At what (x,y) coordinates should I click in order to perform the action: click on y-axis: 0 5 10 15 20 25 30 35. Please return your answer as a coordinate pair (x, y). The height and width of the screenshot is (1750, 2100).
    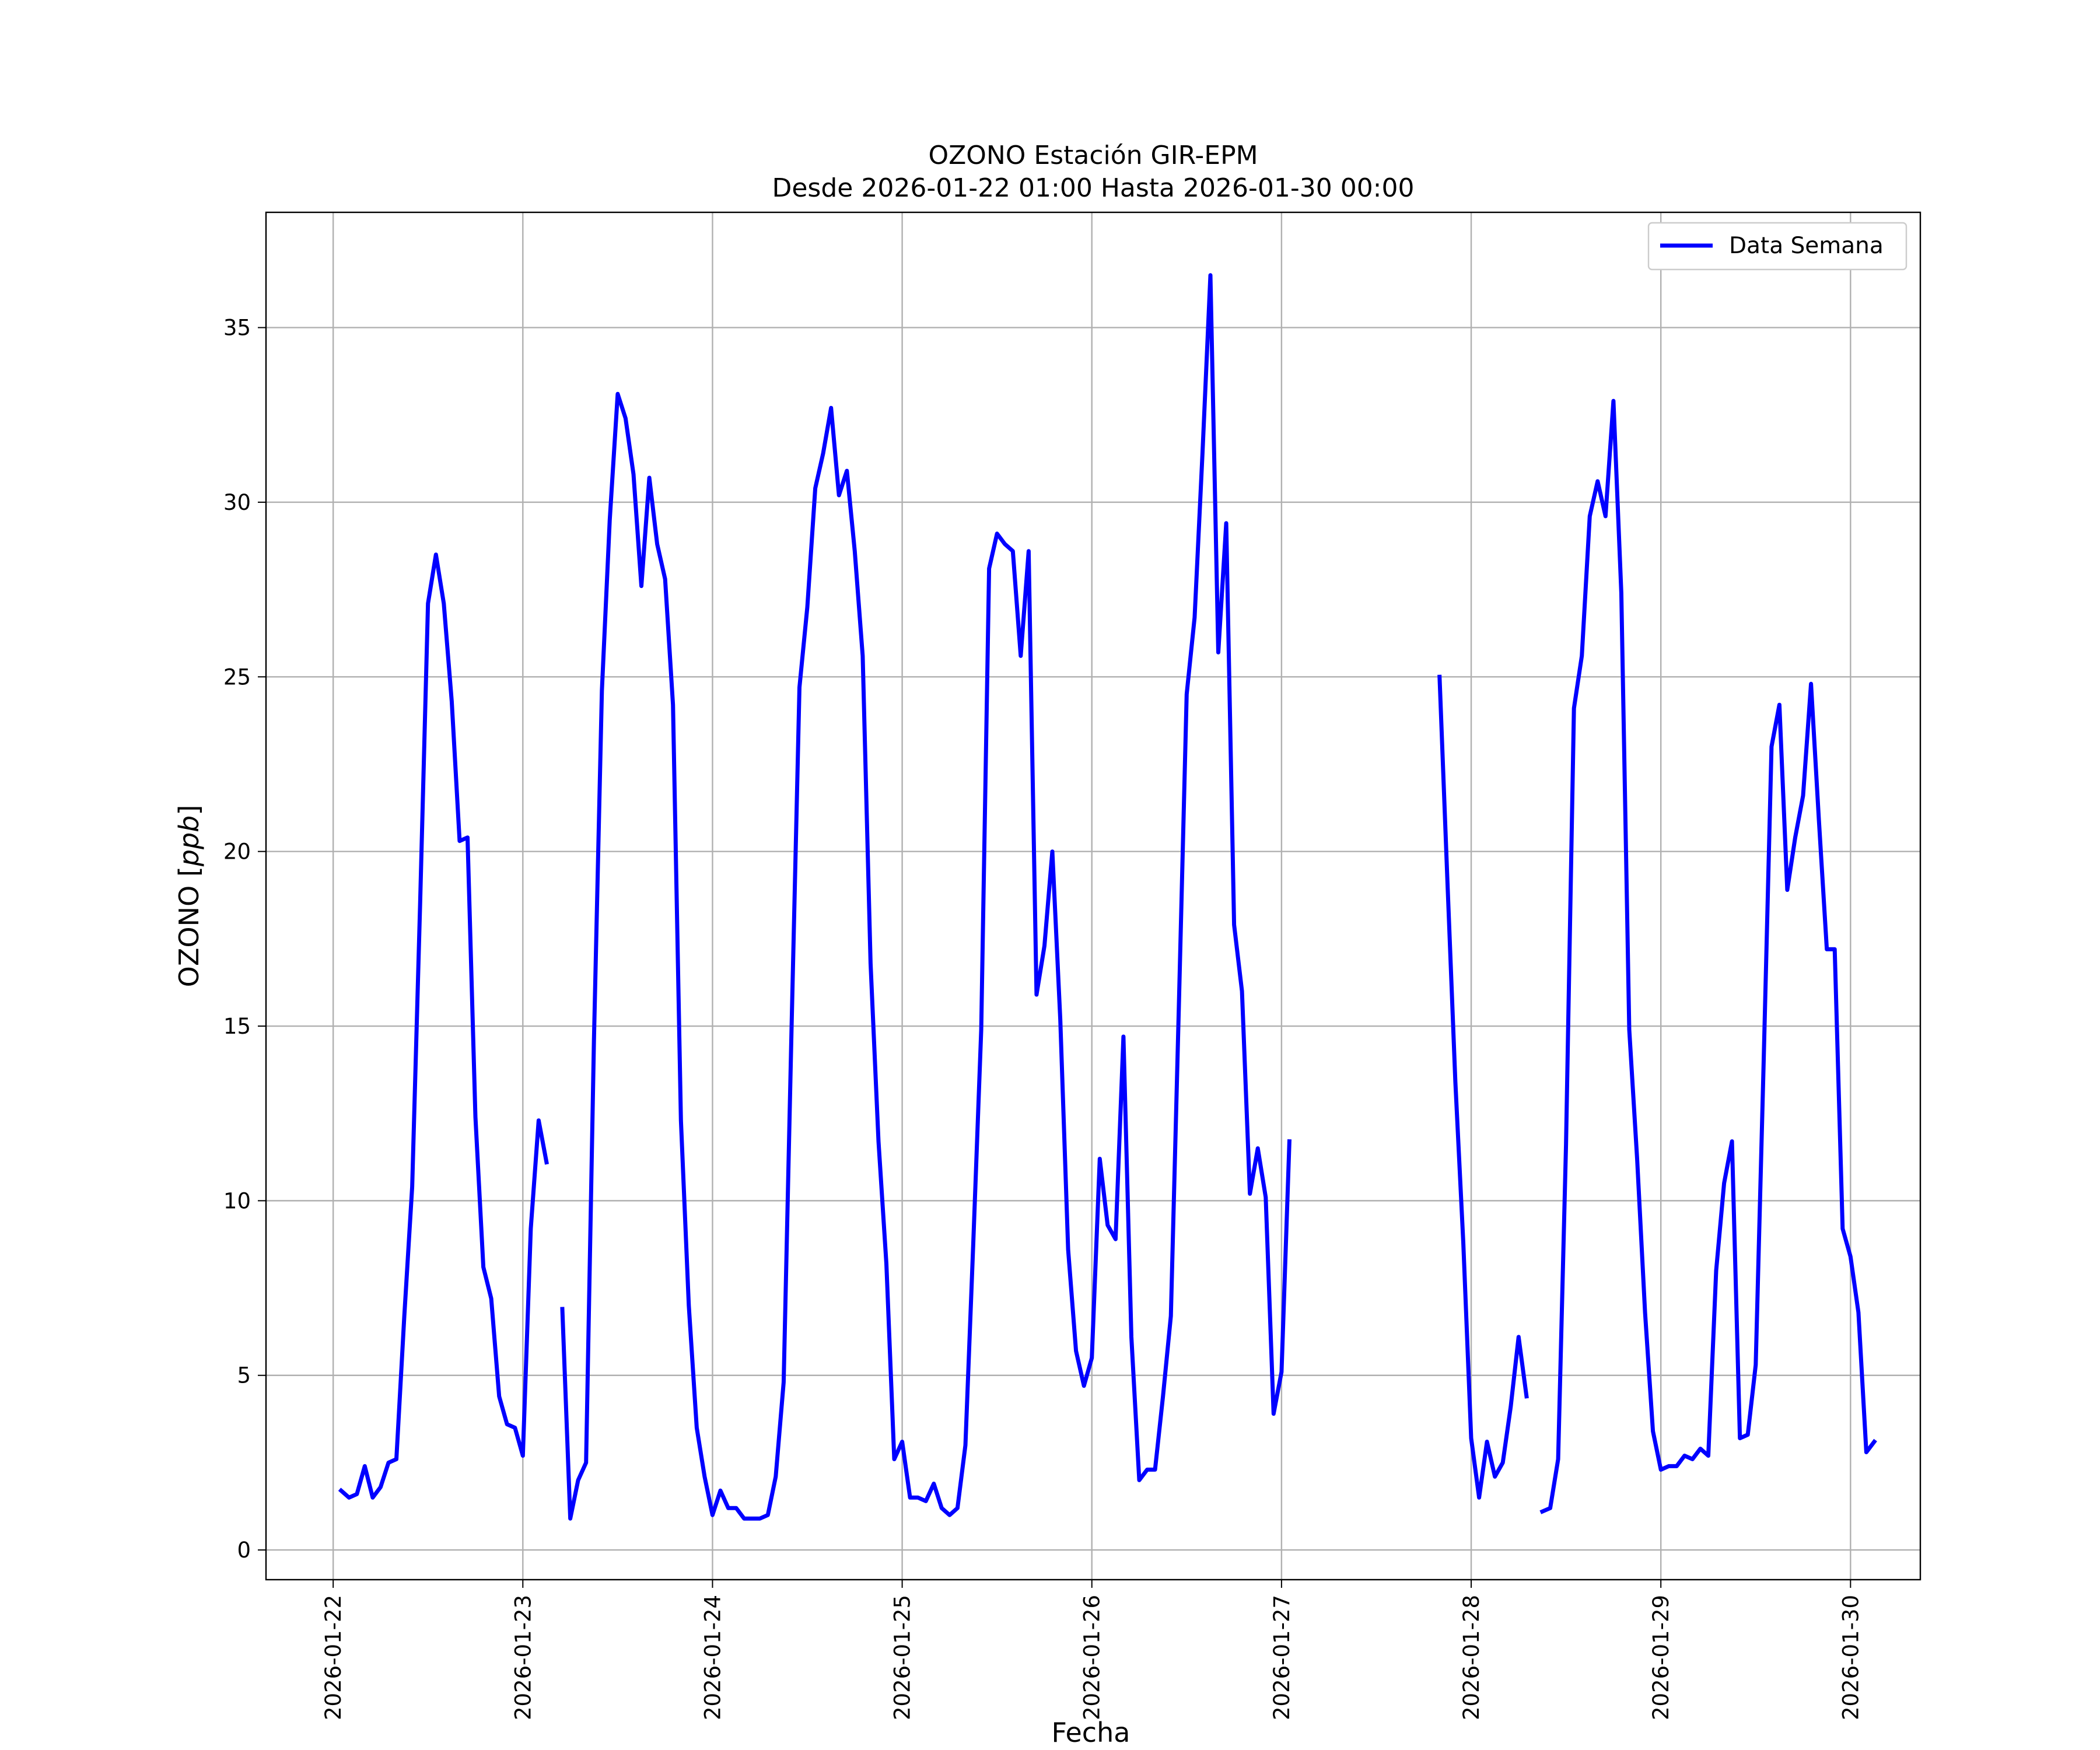
    Looking at the image, I should click on (244, 939).